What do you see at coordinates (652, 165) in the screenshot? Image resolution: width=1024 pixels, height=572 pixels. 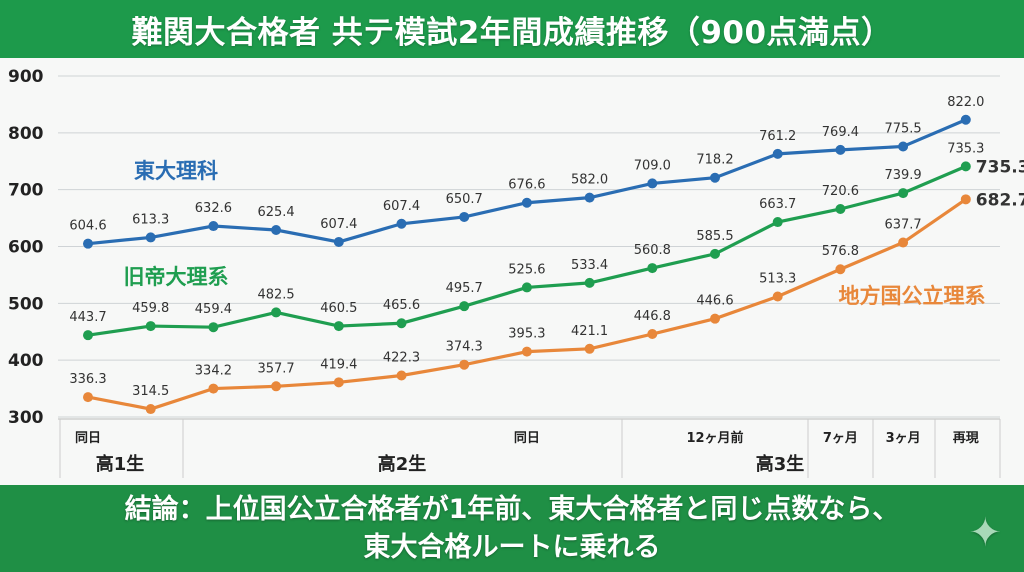 I see `data-label: 709.0` at bounding box center [652, 165].